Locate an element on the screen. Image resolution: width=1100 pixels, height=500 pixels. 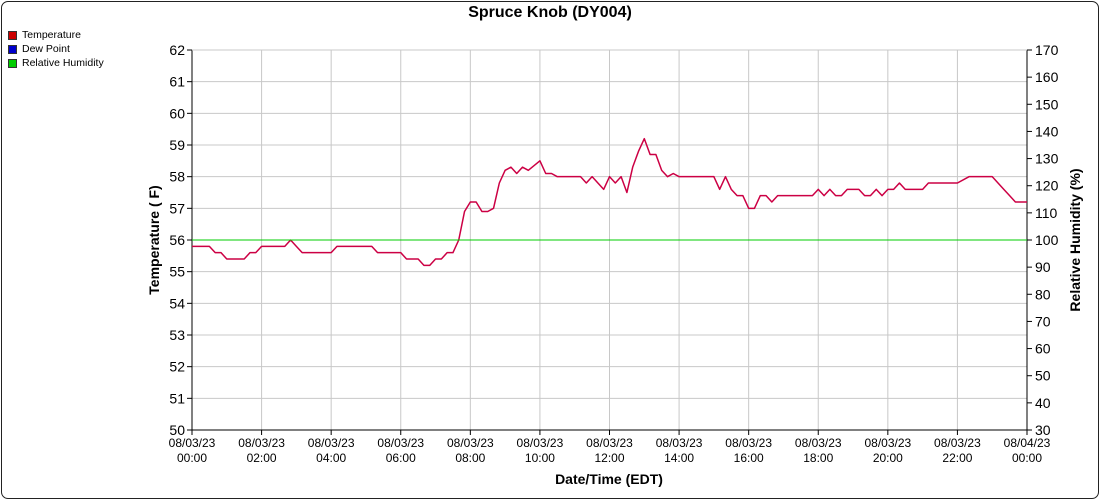
y2-tick-label-9: 120 is located at coordinates (1047, 186).